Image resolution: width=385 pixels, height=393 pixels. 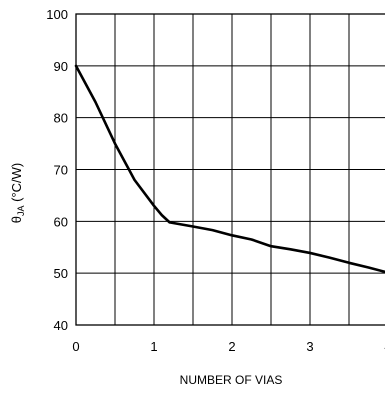 What do you see at coordinates (61, 221) in the screenshot?
I see `y-tick-label: 60` at bounding box center [61, 221].